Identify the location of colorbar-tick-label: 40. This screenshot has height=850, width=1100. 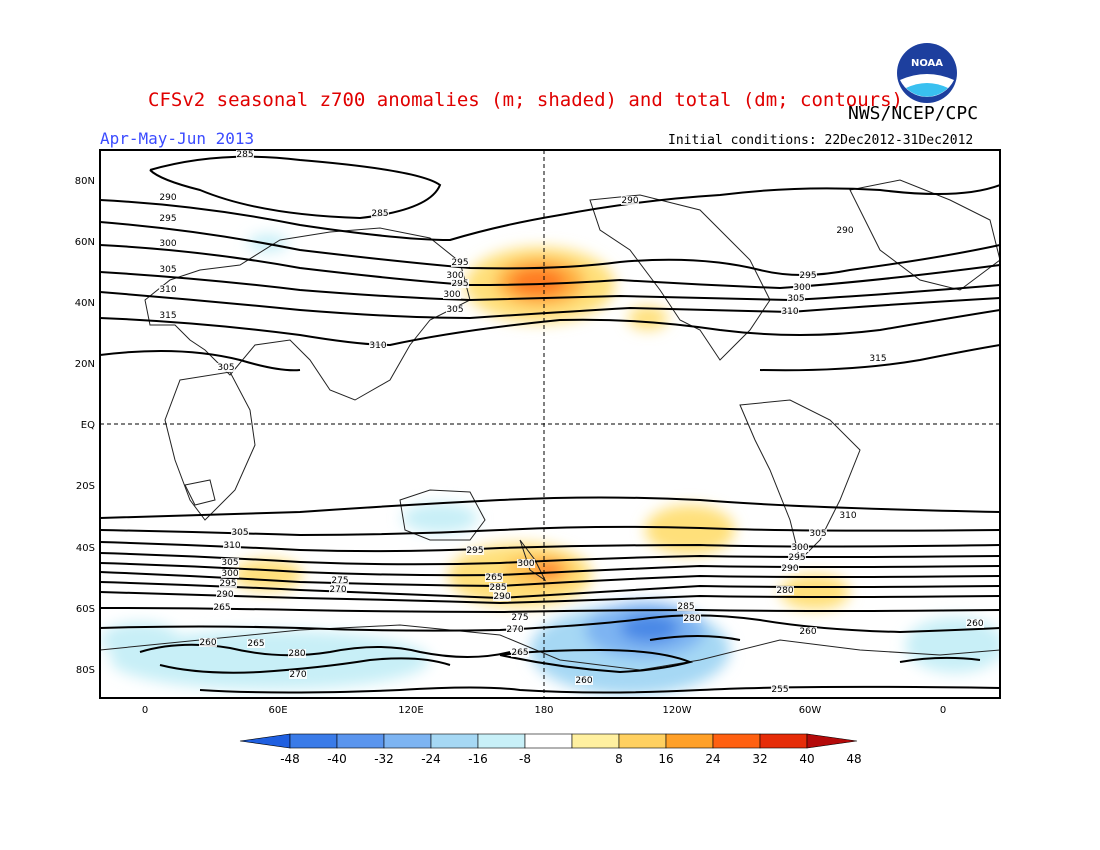
(806, 759).